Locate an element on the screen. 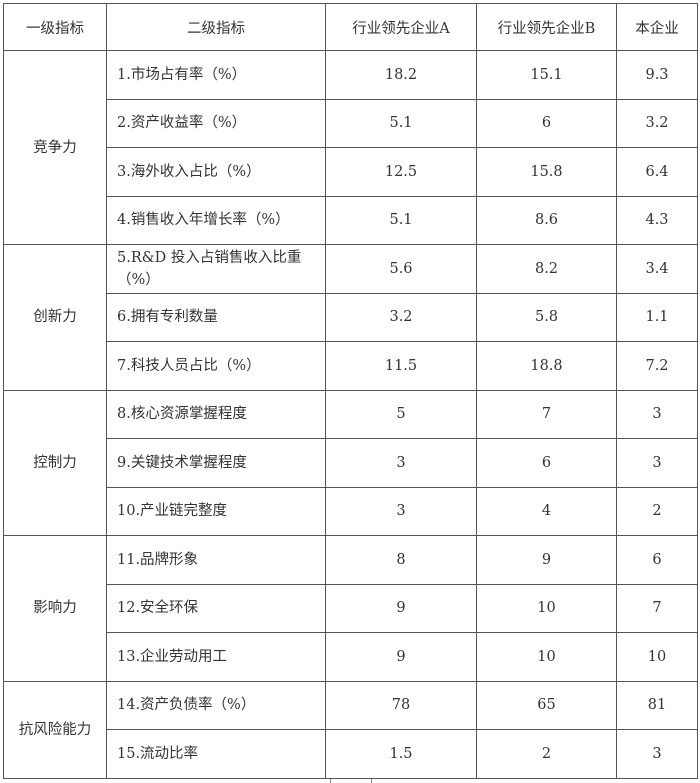 Image resolution: width=700 pixels, height=783 pixels. value-self: 1.1 is located at coordinates (657, 317).